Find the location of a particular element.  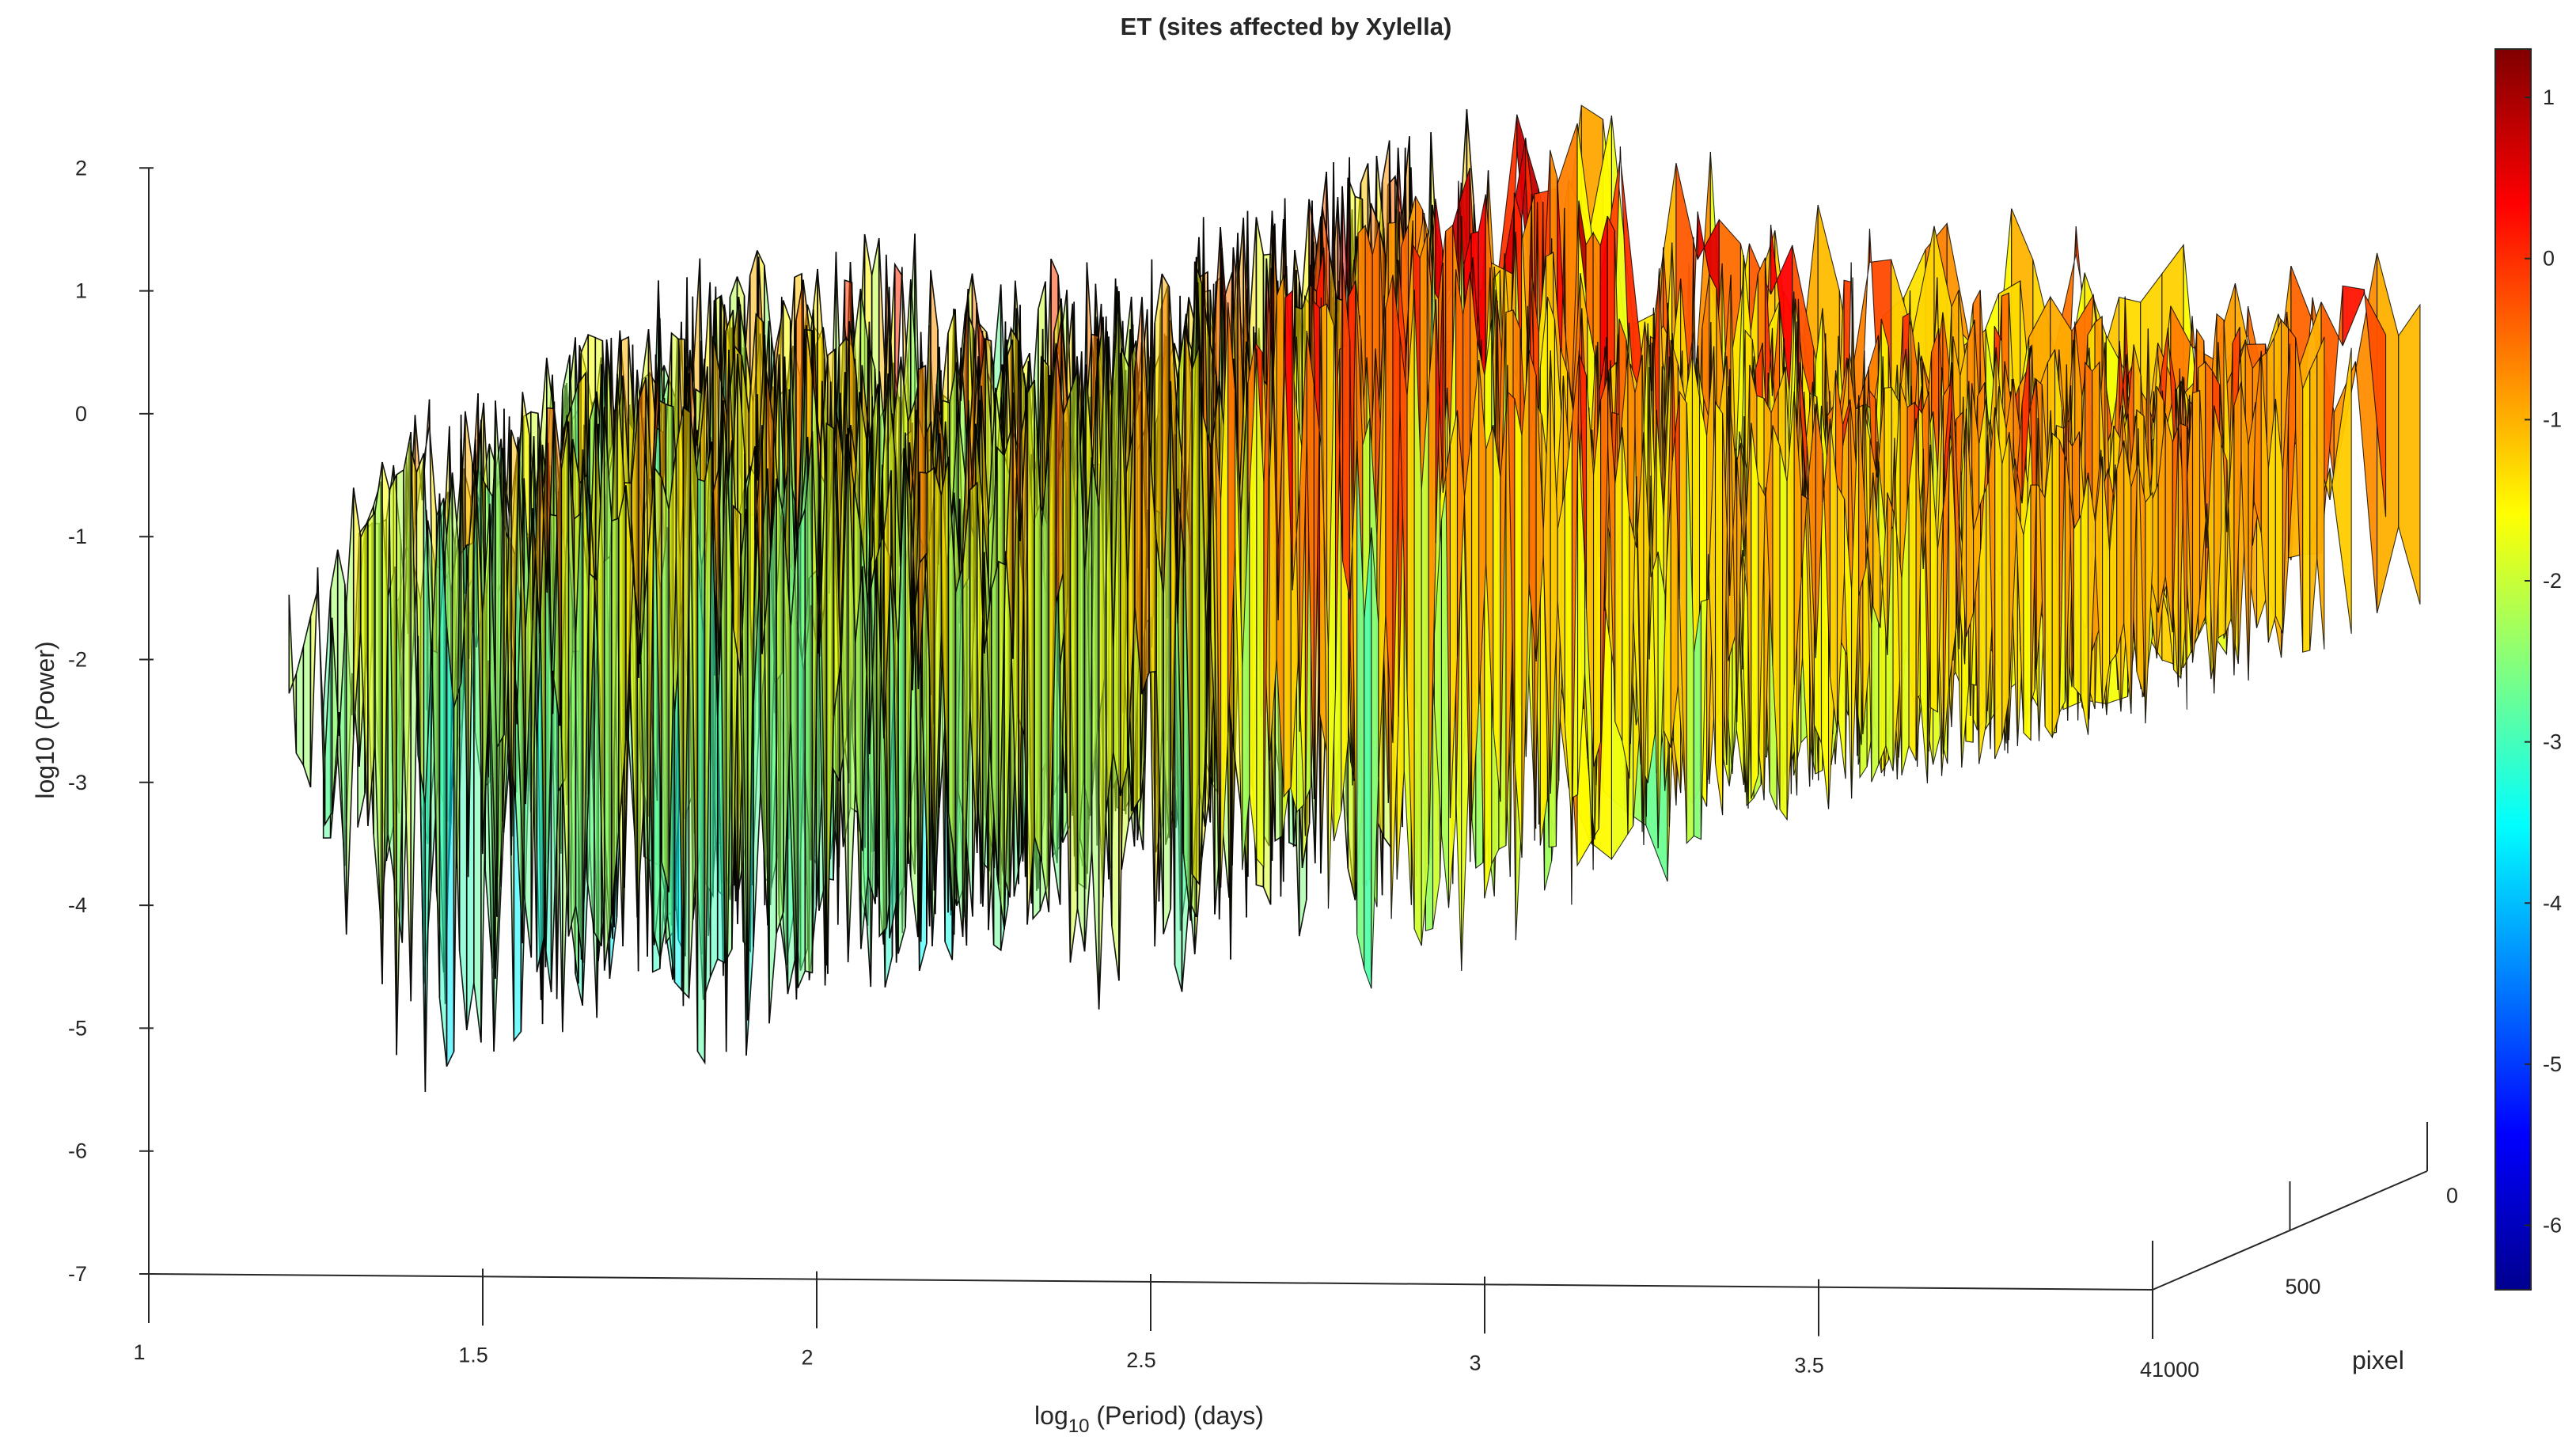

z-tick-label: -6 is located at coordinates (77, 1151).